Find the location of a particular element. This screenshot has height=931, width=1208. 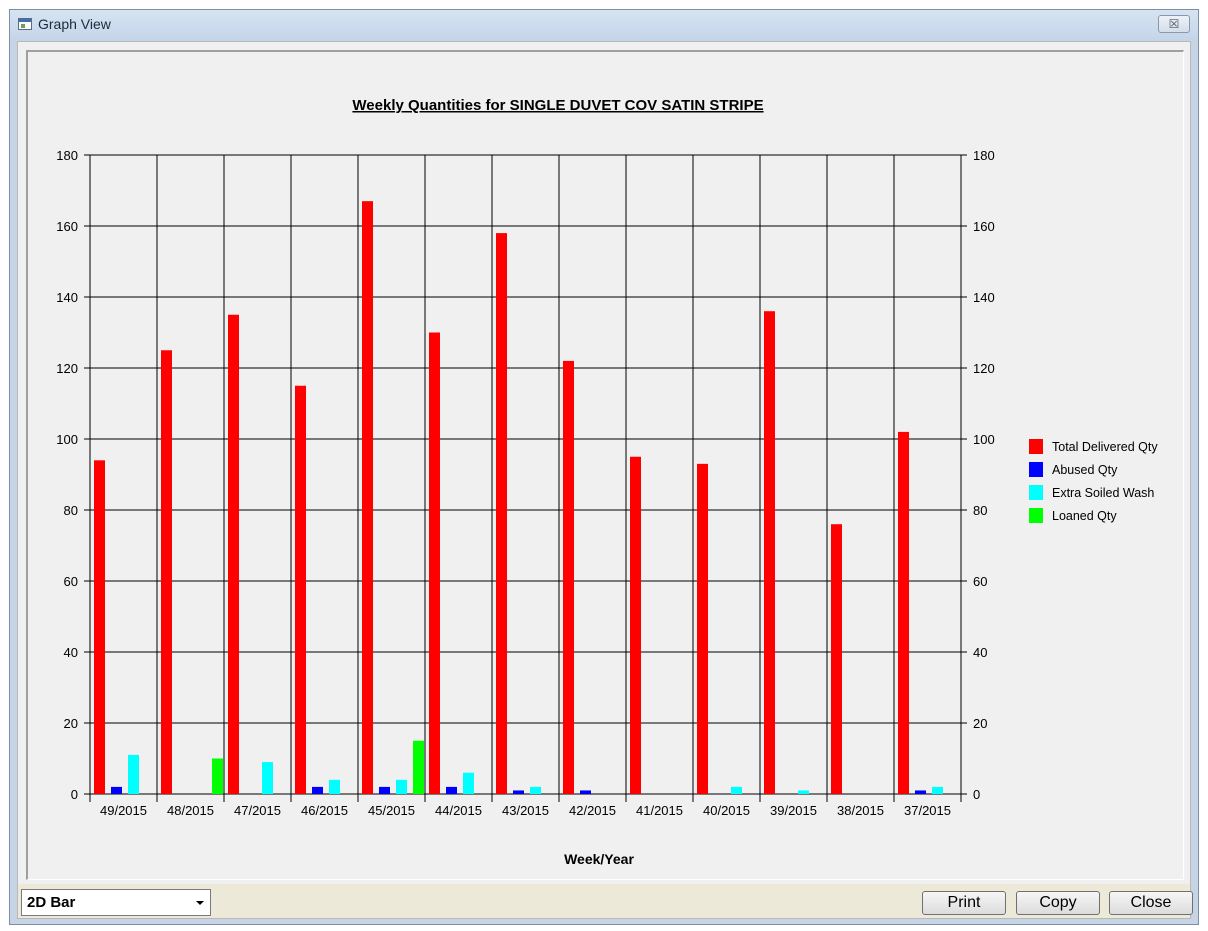

y-tick-label-left: 120 is located at coordinates (67, 368).